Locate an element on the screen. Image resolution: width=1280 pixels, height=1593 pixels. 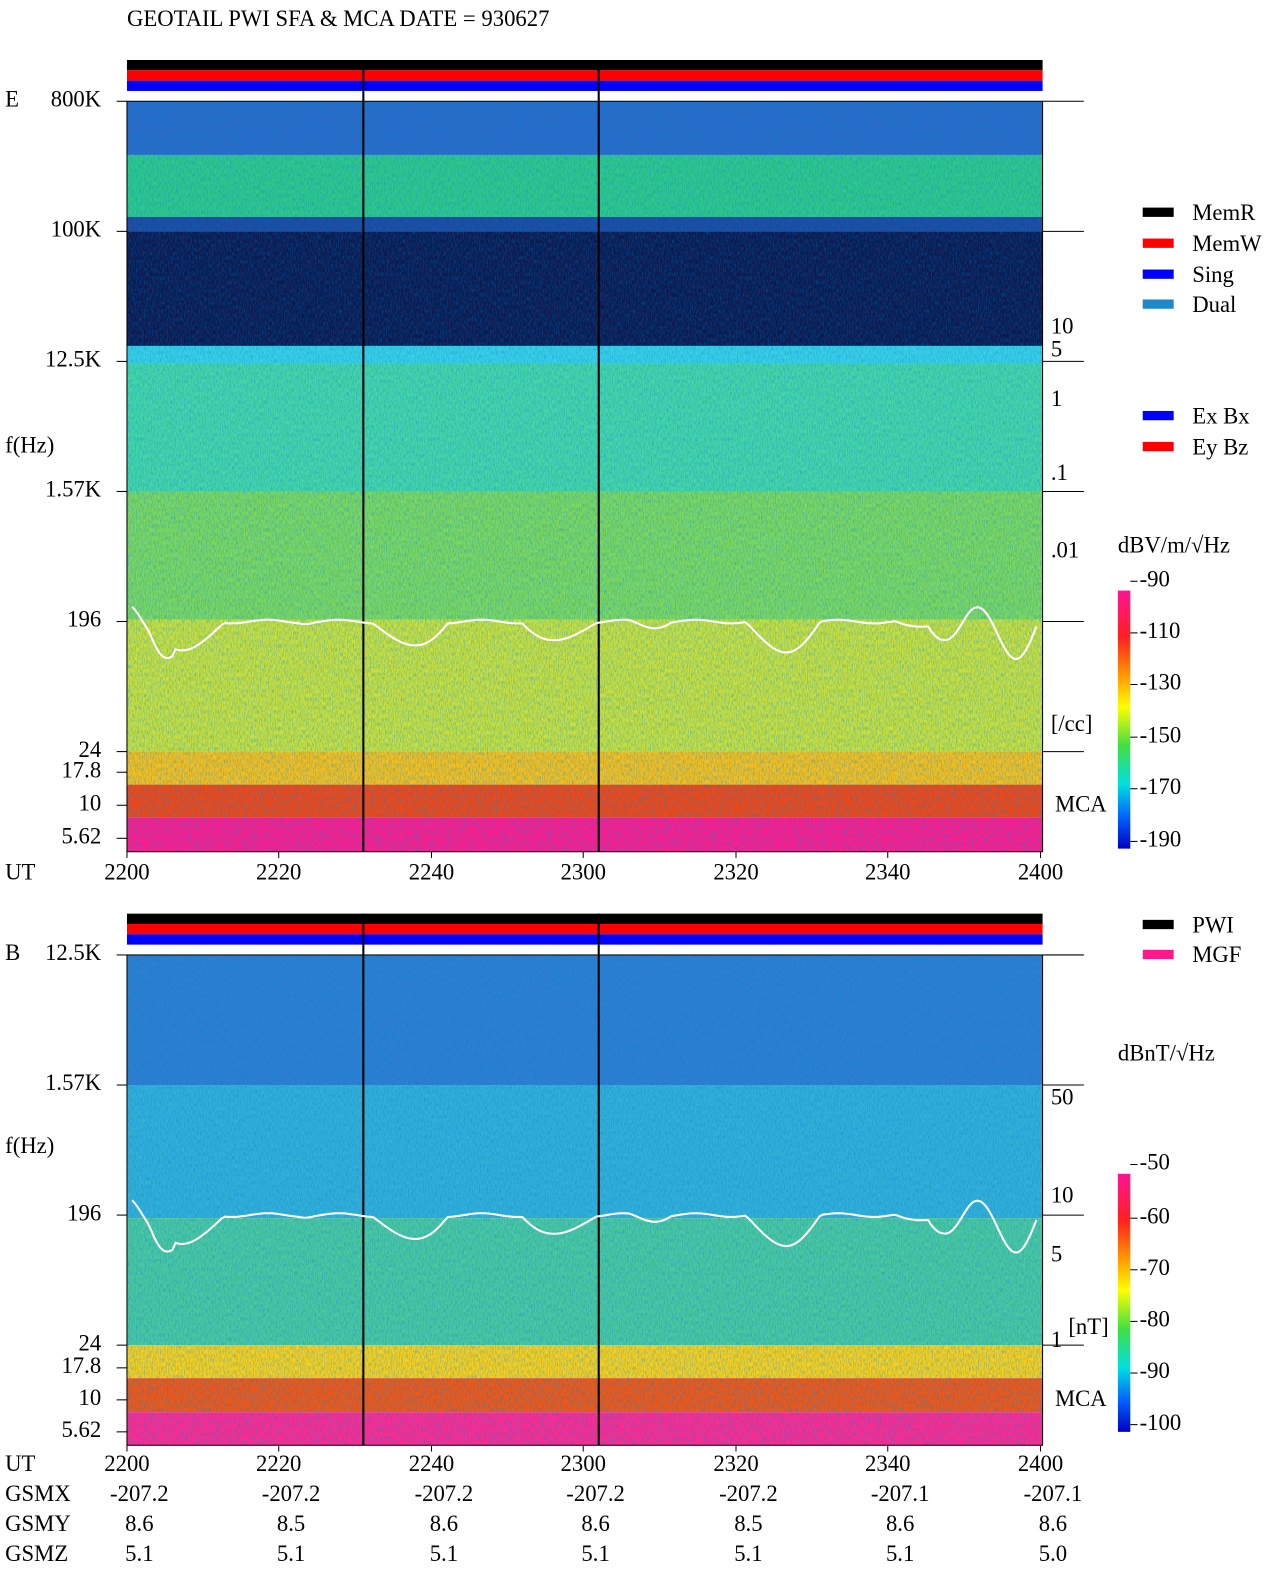
colorbar-tick-label: -60 is located at coordinates (1155, 1215).